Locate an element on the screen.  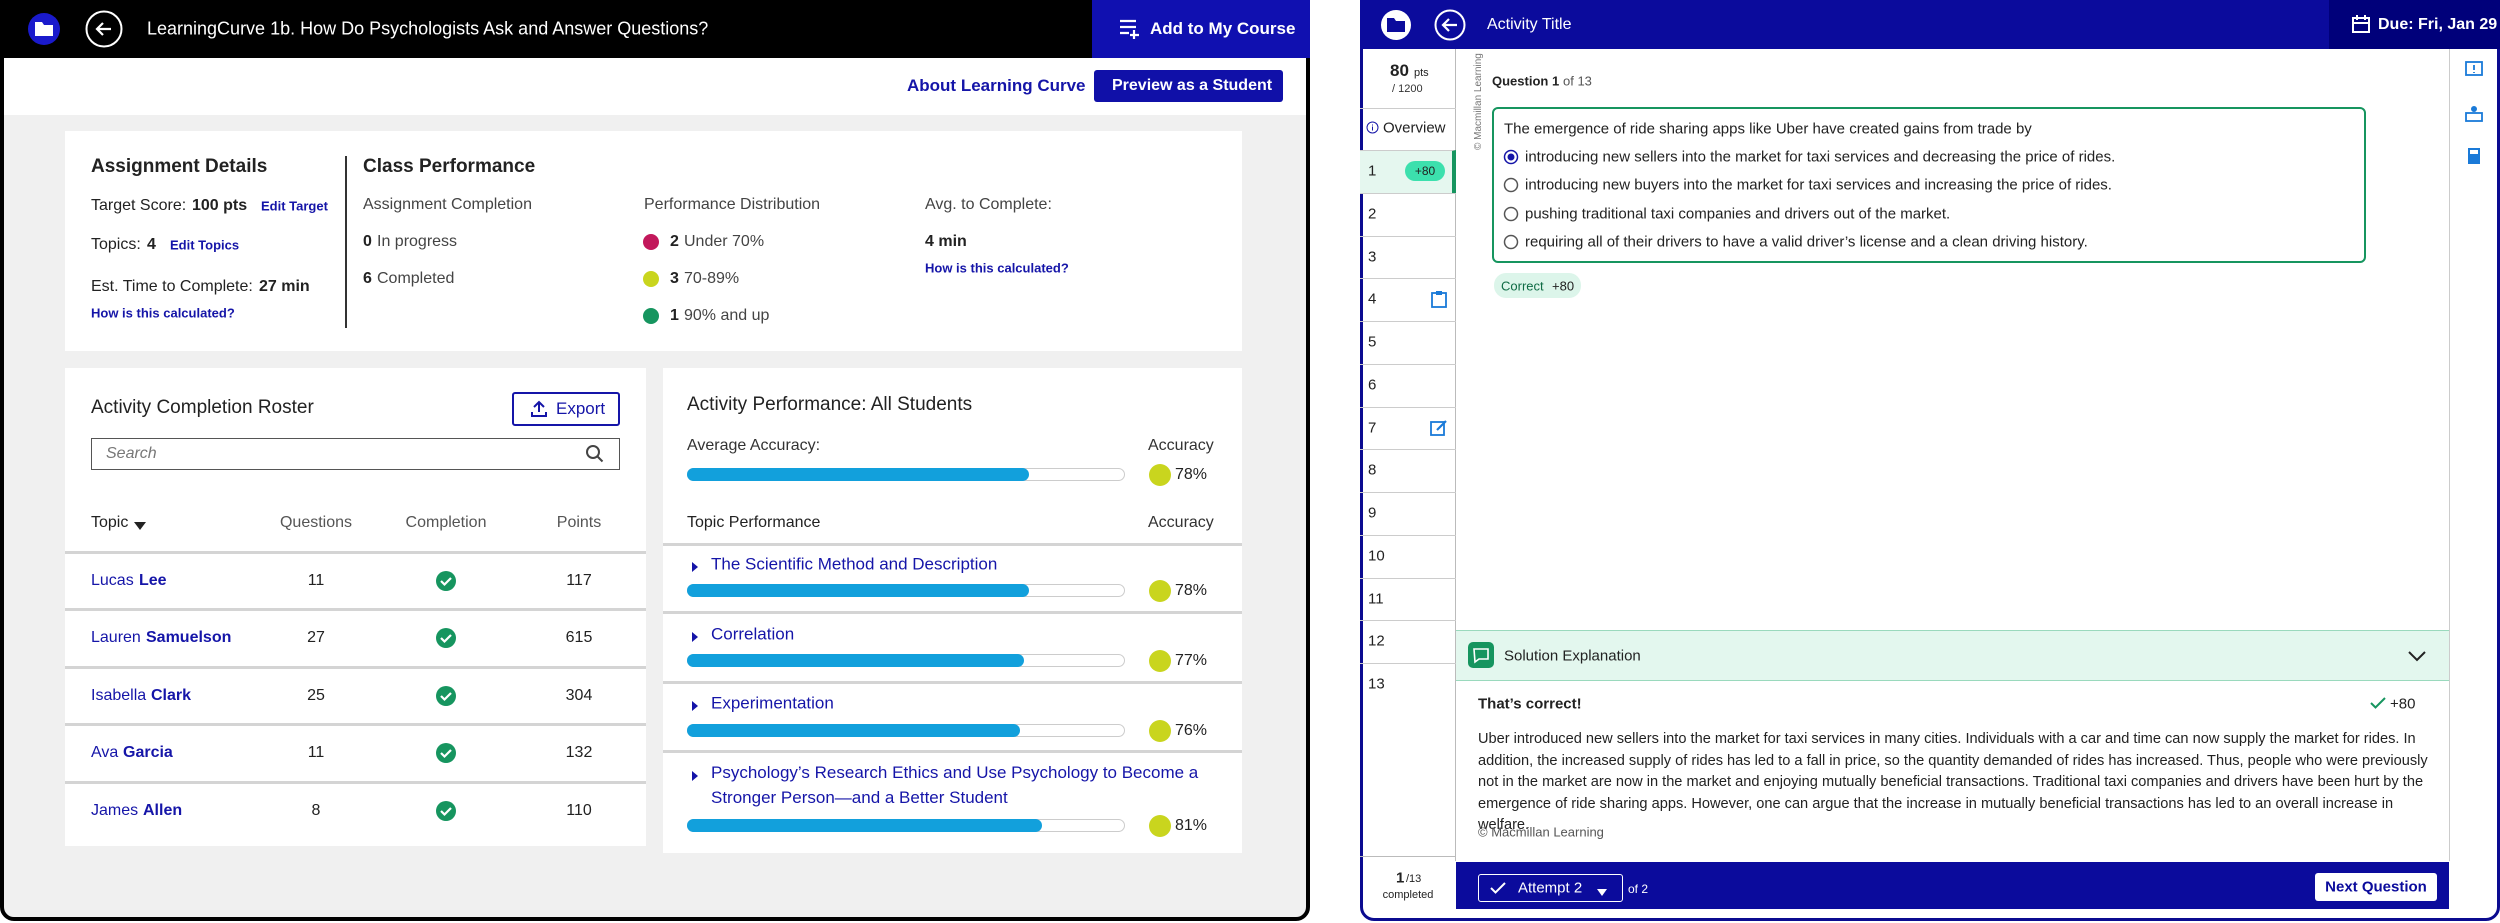
solution-header is located at coordinates (1952, 655).